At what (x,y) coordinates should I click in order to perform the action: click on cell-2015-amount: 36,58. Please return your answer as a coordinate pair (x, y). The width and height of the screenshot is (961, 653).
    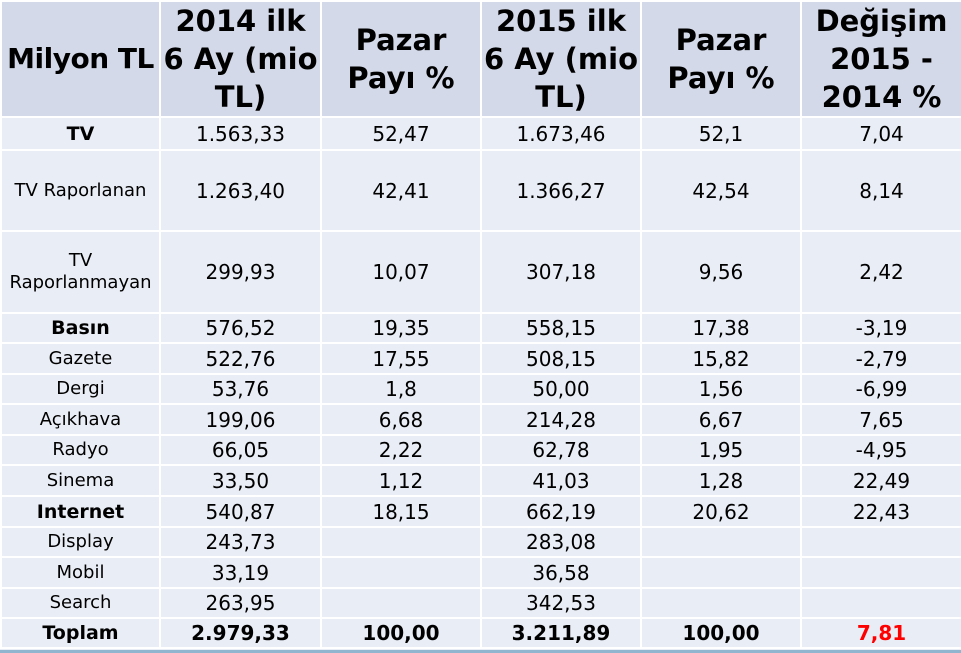
    Looking at the image, I should click on (561, 572).